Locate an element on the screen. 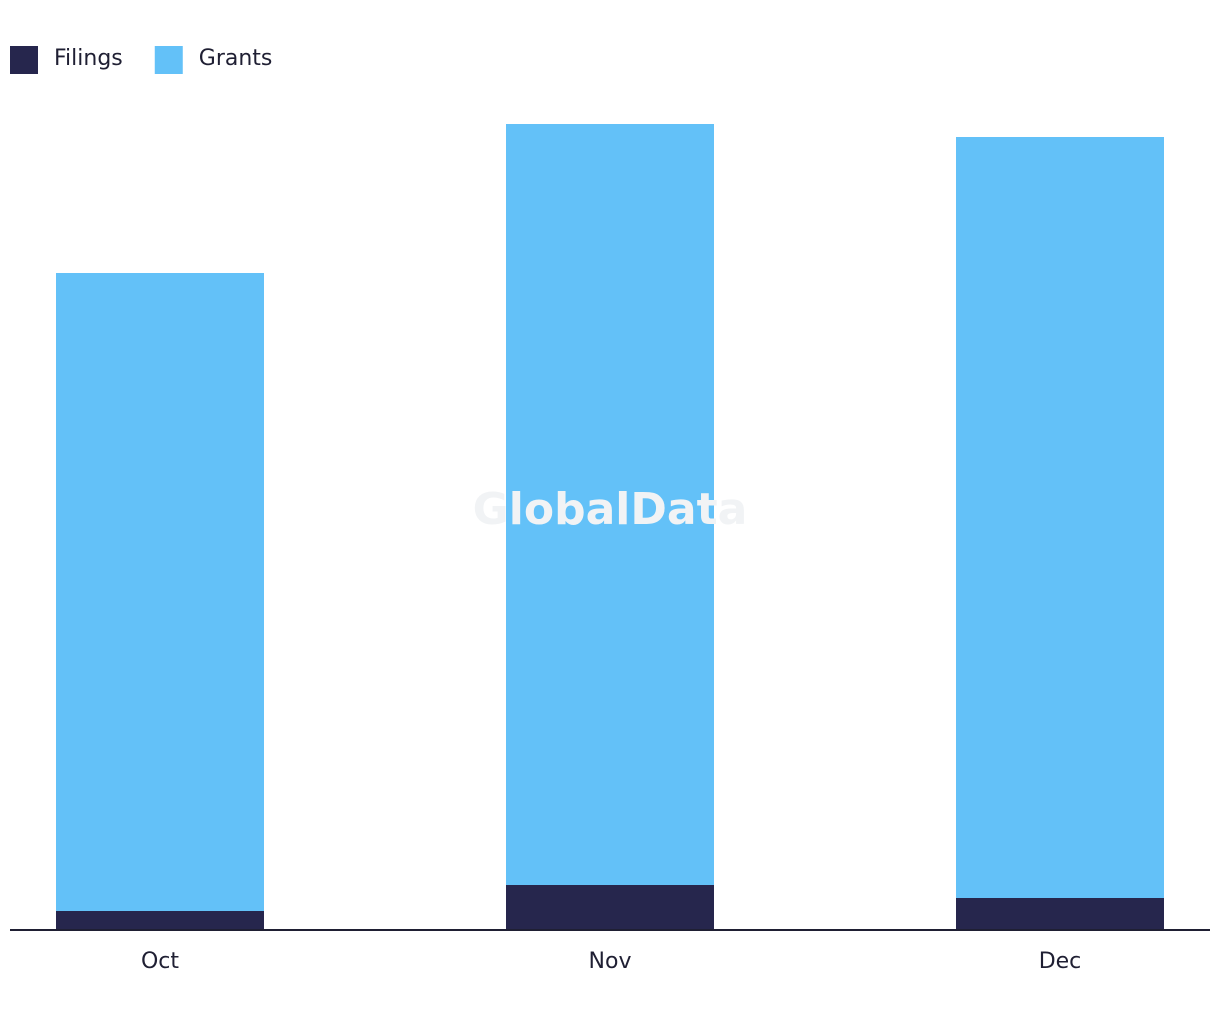 Image resolution: width=1220 pixels, height=1020 pixels. watermark: GlobalData is located at coordinates (610, 509).